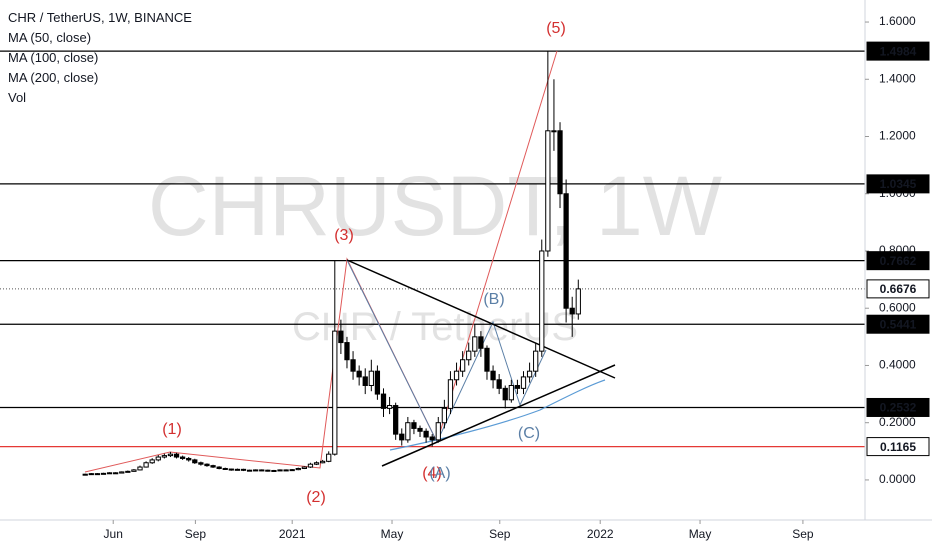 The width and height of the screenshot is (932, 550). What do you see at coordinates (49, 37) in the screenshot?
I see `indicator: MA (50, close)` at bounding box center [49, 37].